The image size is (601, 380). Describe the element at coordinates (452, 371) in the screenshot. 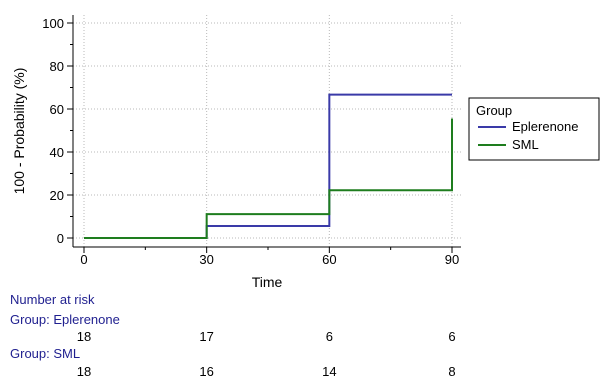

I see `risk-count: 8` at that location.